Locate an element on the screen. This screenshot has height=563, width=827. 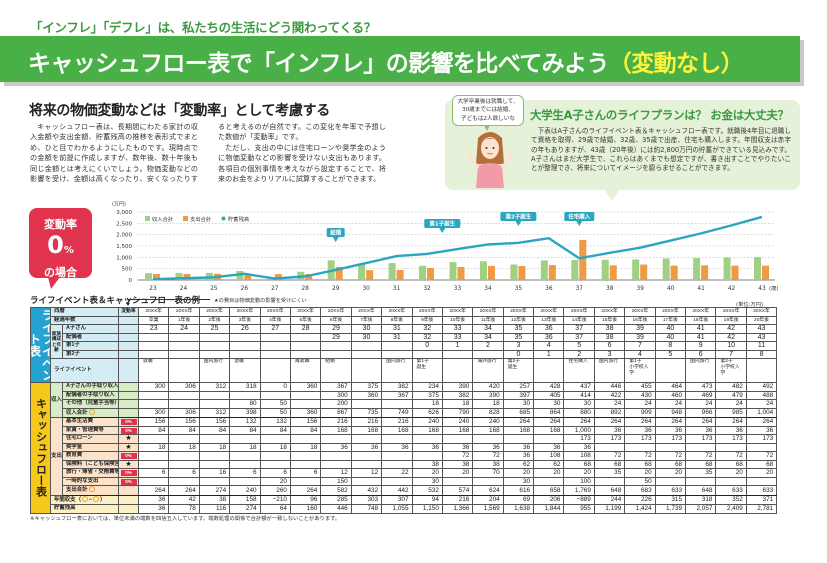
expense-item-label: 奨学金 is located at coordinates (90, 447).